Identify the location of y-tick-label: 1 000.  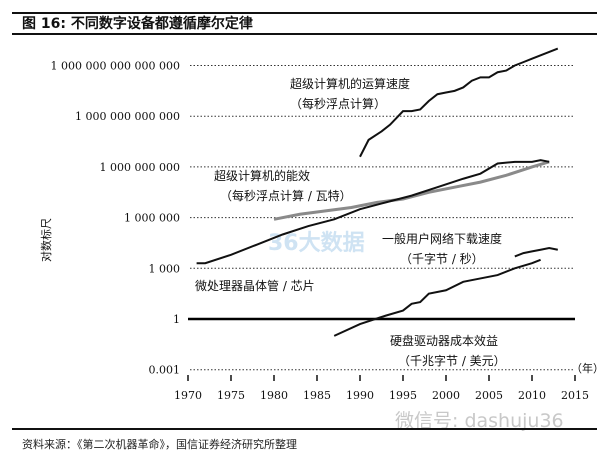
(165, 268).